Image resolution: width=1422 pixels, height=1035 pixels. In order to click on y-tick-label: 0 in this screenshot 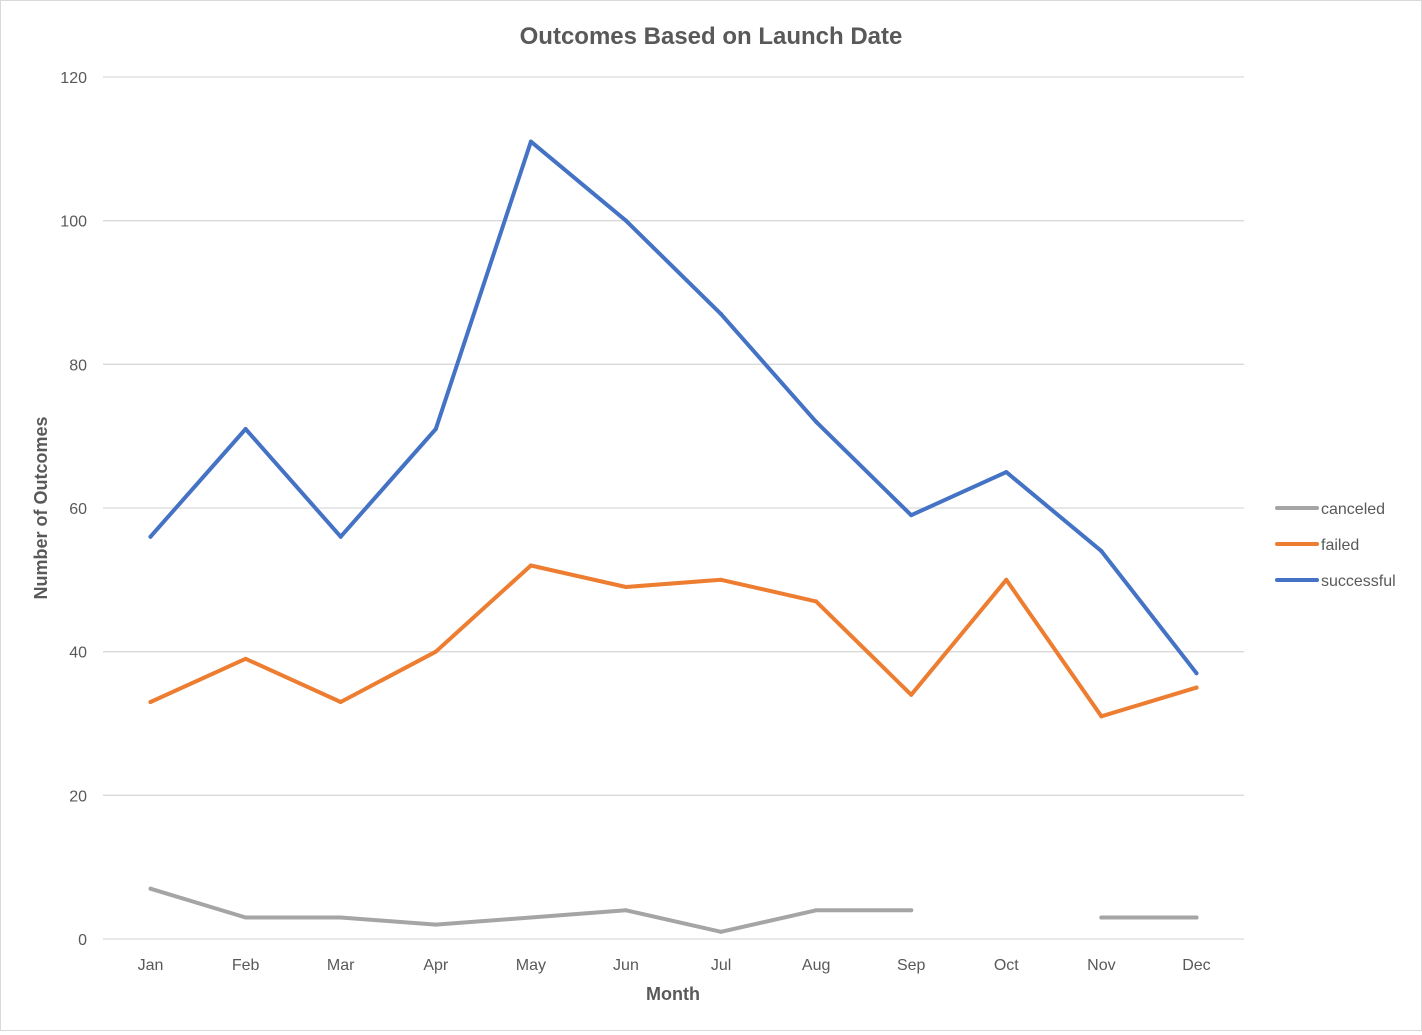, I will do `click(82, 940)`.